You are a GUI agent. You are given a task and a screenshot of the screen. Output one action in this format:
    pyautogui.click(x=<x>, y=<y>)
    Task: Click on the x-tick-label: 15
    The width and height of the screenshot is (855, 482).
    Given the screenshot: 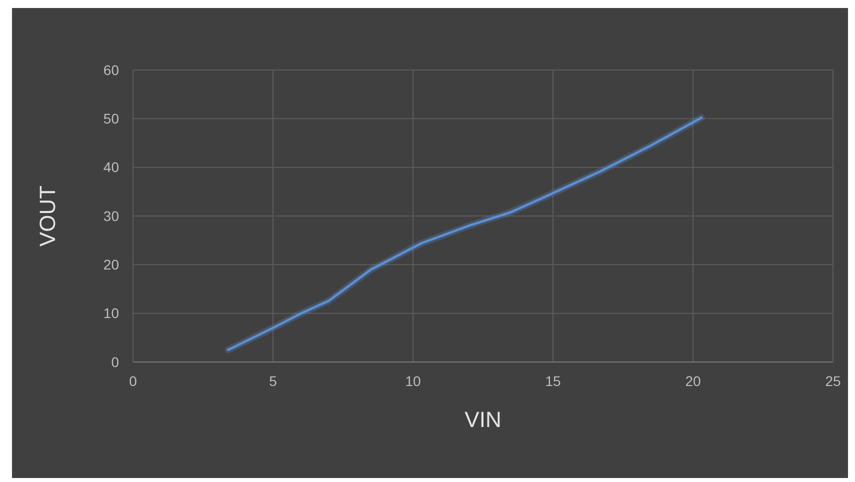 What is the action you would take?
    pyautogui.click(x=553, y=381)
    